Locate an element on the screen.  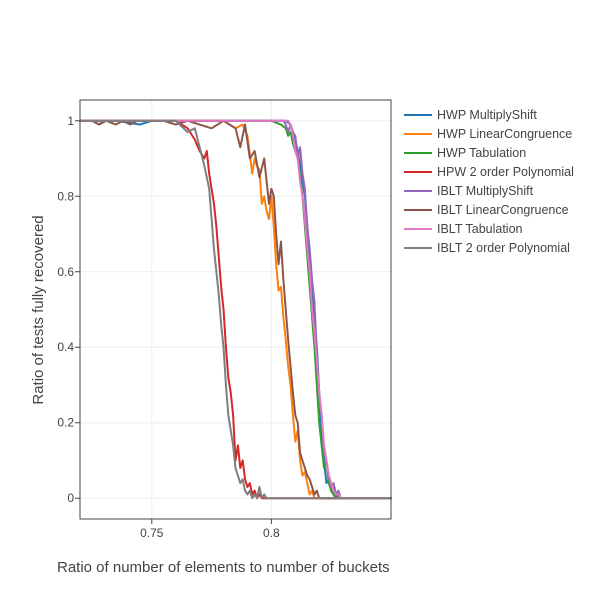
legend-item: IBLT 2 order Polynomial is located at coordinates (487, 248).